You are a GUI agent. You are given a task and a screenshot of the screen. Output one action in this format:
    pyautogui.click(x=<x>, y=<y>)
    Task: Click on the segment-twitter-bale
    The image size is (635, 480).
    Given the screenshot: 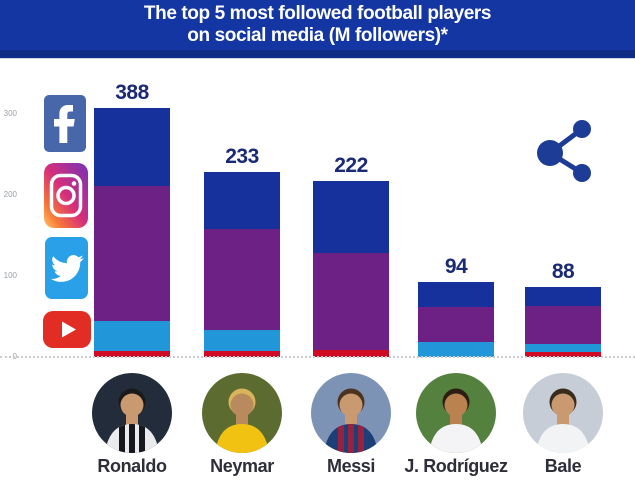 What is the action you would take?
    pyautogui.click(x=563, y=348)
    